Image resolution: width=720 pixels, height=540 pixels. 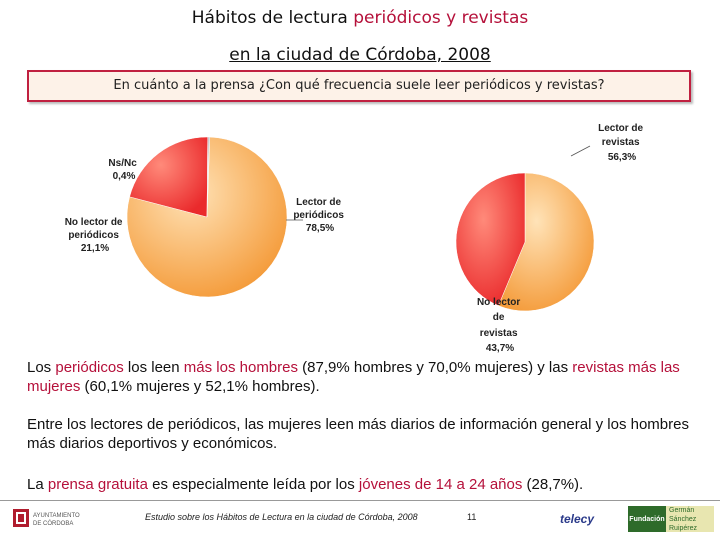 I want to click on telecy-logo: telecy, so click(x=577, y=519).